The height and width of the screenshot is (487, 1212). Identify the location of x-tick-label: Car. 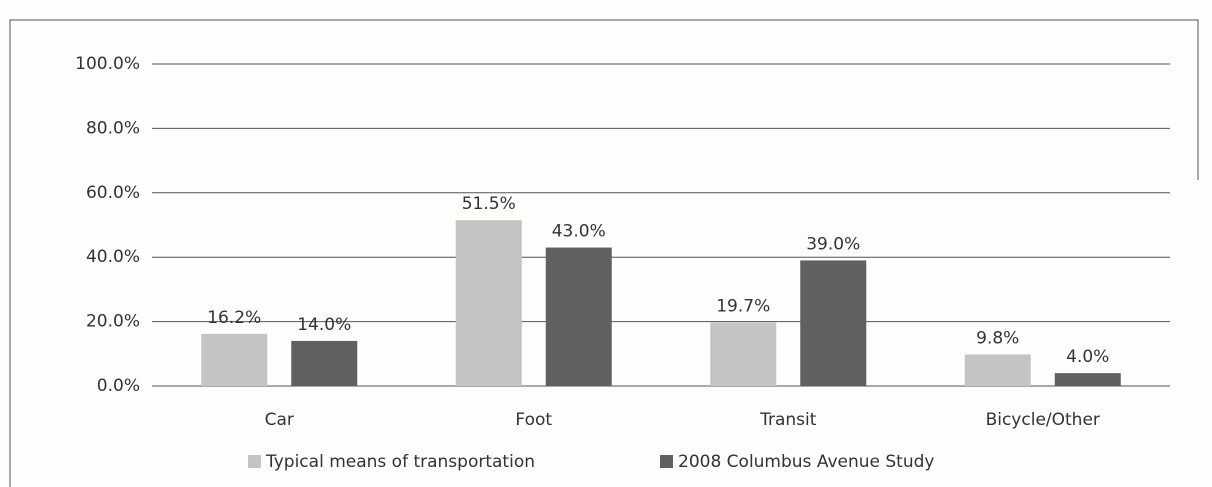
(279, 420).